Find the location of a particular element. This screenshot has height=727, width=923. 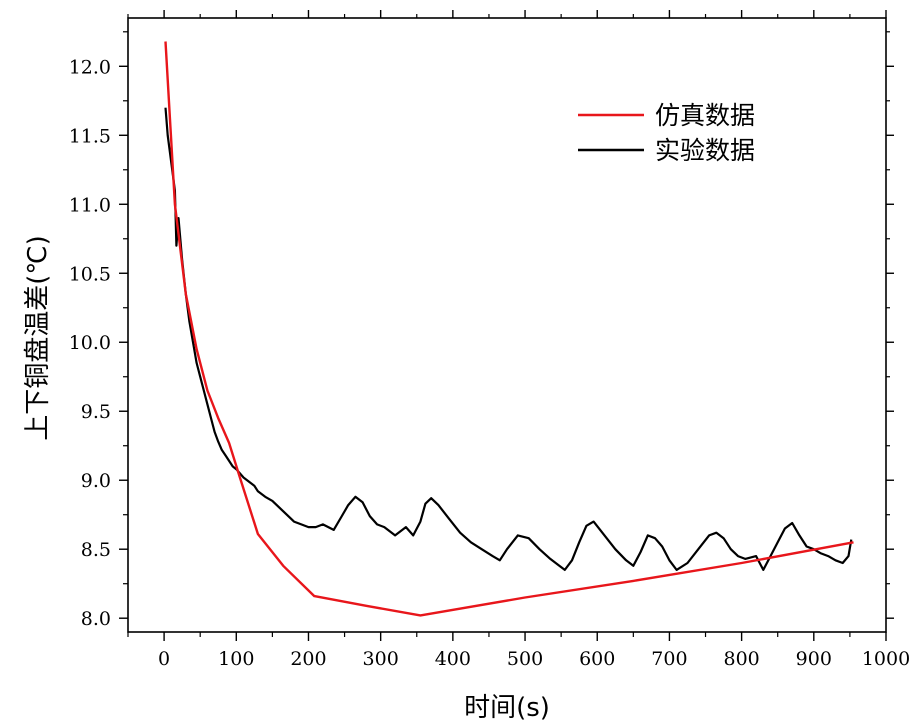

legend-label-experiment: 实验数据 is located at coordinates (705, 150).